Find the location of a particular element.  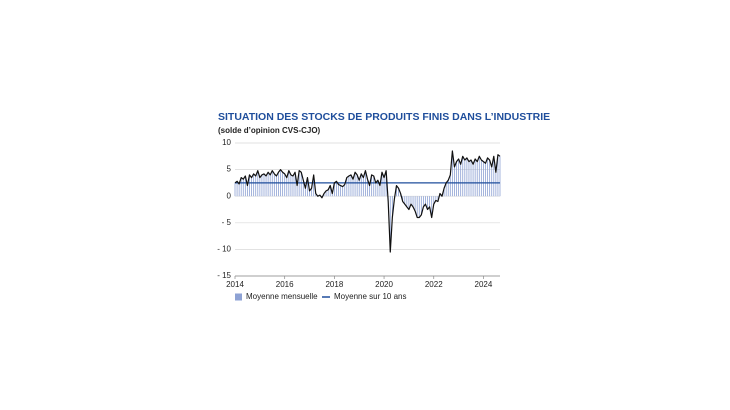

y-tick-label: - 5 is located at coordinates (227, 222).